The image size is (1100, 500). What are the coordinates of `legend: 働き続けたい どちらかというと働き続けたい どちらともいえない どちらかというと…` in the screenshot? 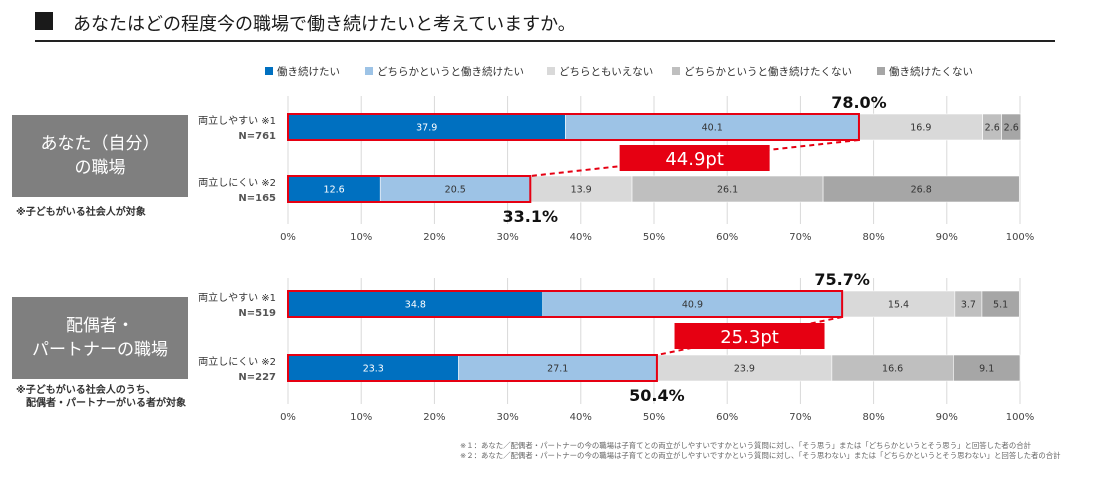 It's located at (625, 72).